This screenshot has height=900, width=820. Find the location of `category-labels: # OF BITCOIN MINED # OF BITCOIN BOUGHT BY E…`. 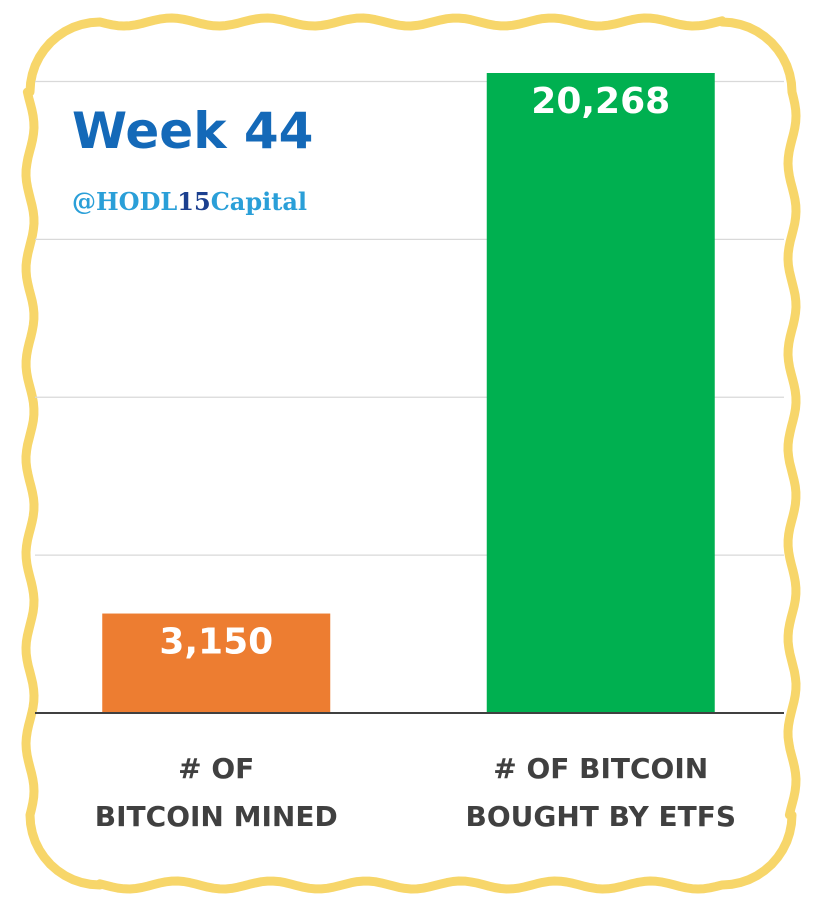

category-labels: # OF BITCOIN MINED # OF BITCOIN BOUGHT BY E… is located at coordinates (415, 792).